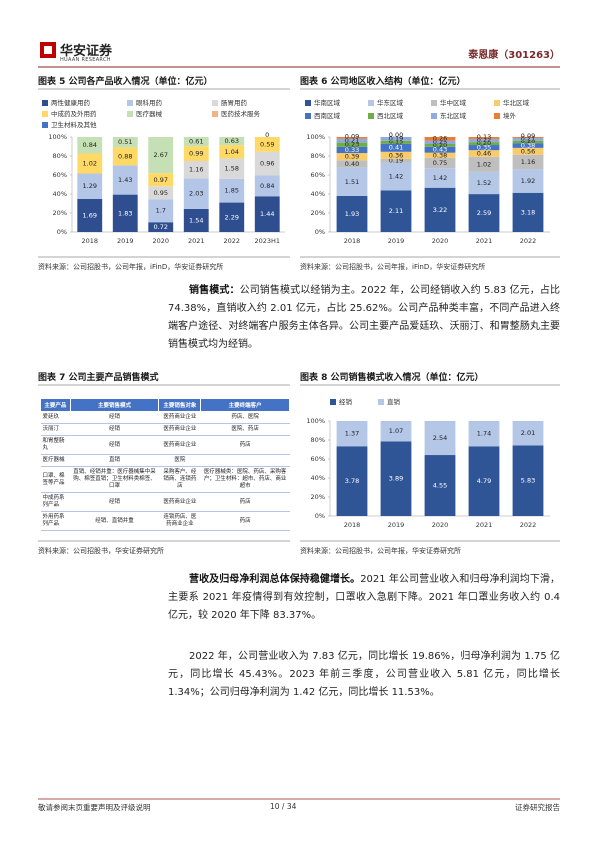 The height and width of the screenshot is (842, 596). Describe the element at coordinates (55, 502) in the screenshot. I see `table-cell: 中成药系列产品` at that location.